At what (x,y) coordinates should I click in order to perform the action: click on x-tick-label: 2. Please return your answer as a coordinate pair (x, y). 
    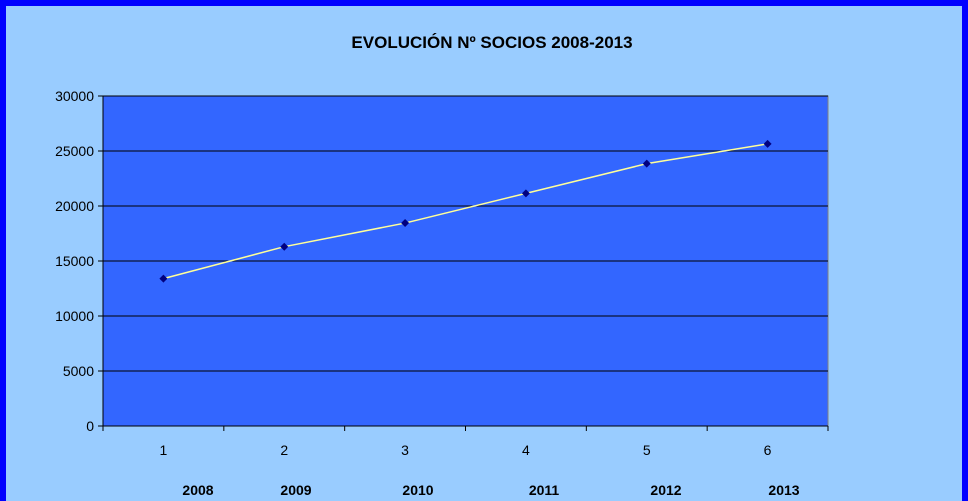
    Looking at the image, I should click on (284, 450).